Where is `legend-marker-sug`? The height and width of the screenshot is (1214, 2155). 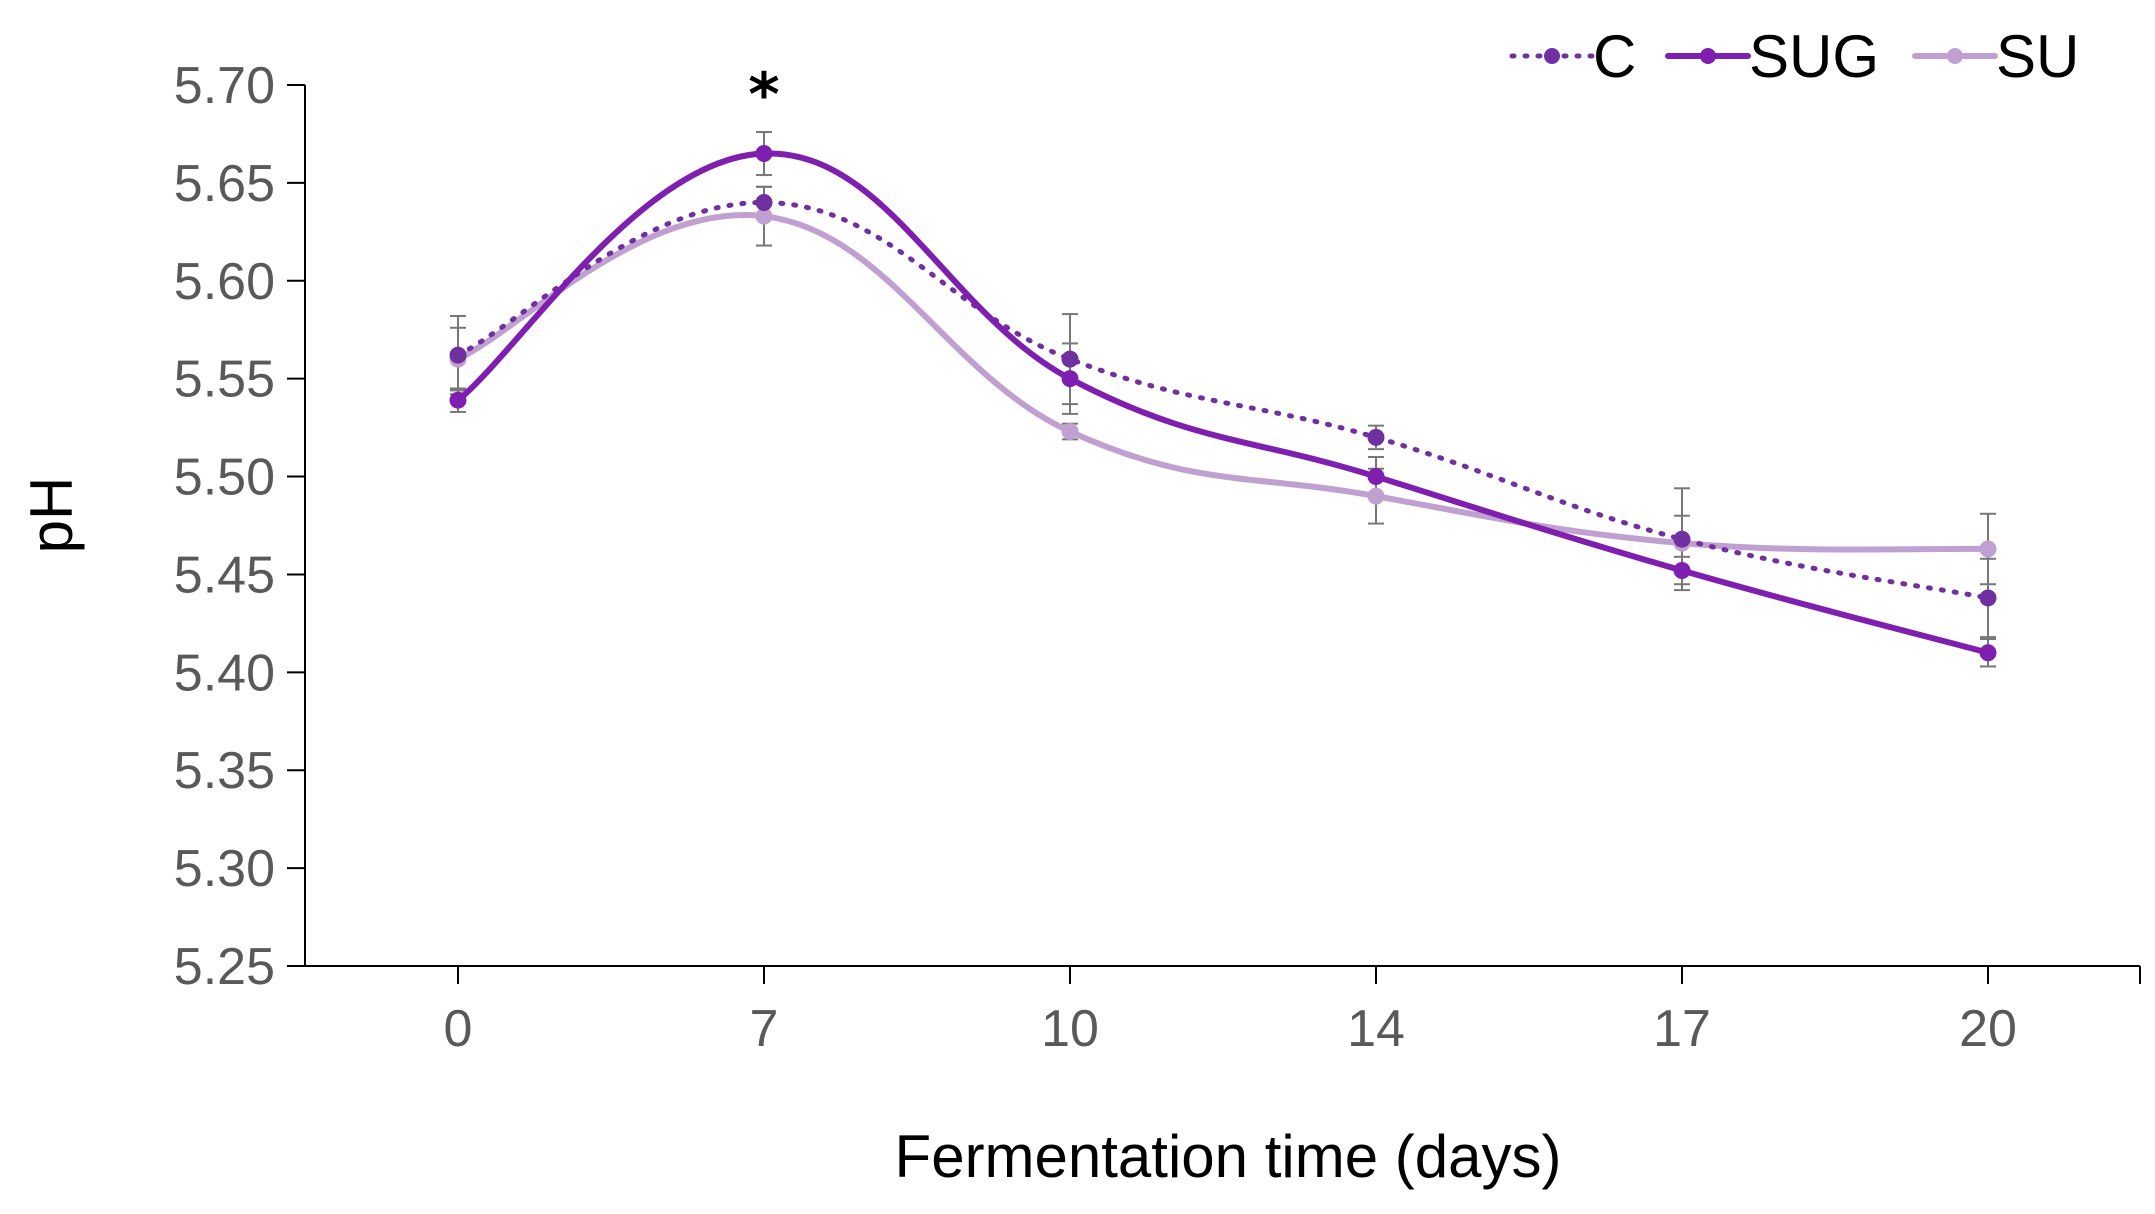 legend-marker-sug is located at coordinates (1708, 56).